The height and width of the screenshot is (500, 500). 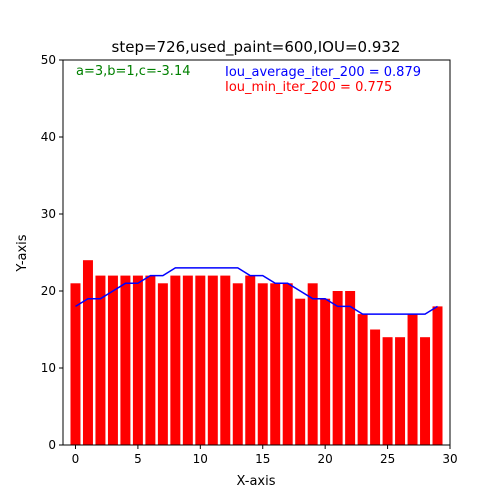 What do you see at coordinates (262, 459) in the screenshot?
I see `x-tick-label-15: 15` at bounding box center [262, 459].